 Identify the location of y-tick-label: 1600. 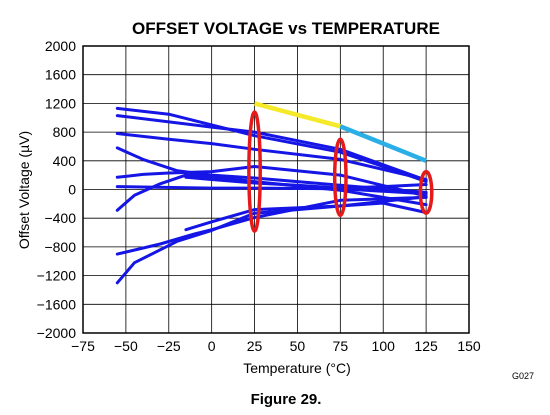
(60, 75).